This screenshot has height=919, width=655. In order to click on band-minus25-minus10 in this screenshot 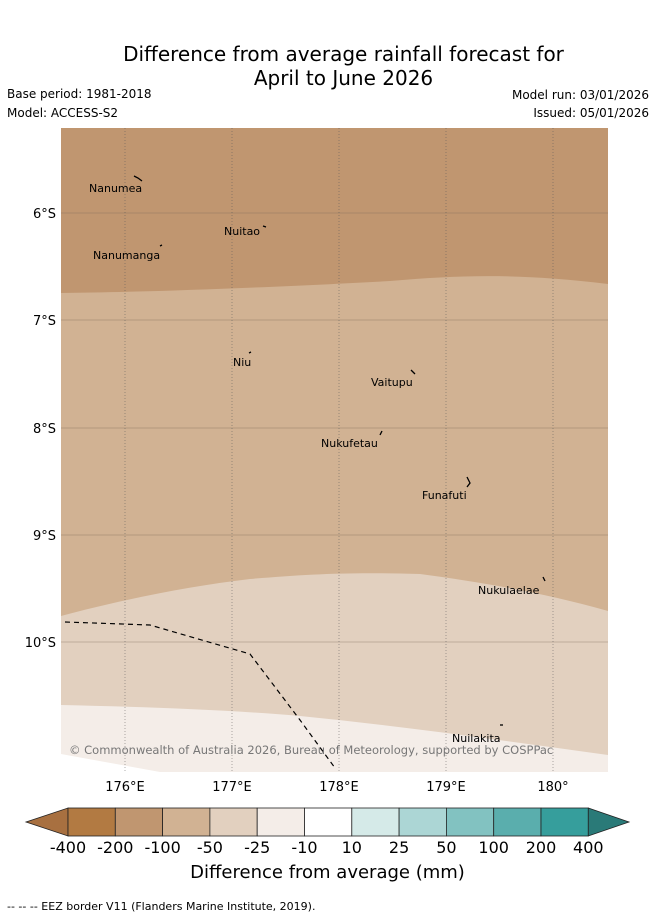, I will do `click(334, 738)`.